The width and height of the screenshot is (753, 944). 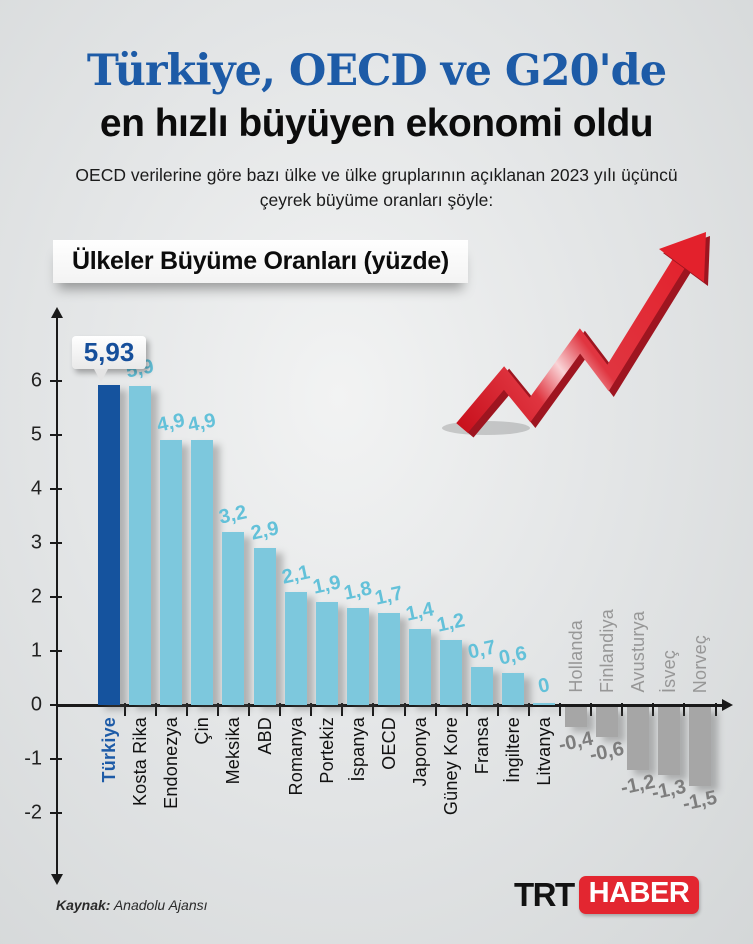 What do you see at coordinates (639, 895) in the screenshot?
I see `haber-logo-badge: HABER` at bounding box center [639, 895].